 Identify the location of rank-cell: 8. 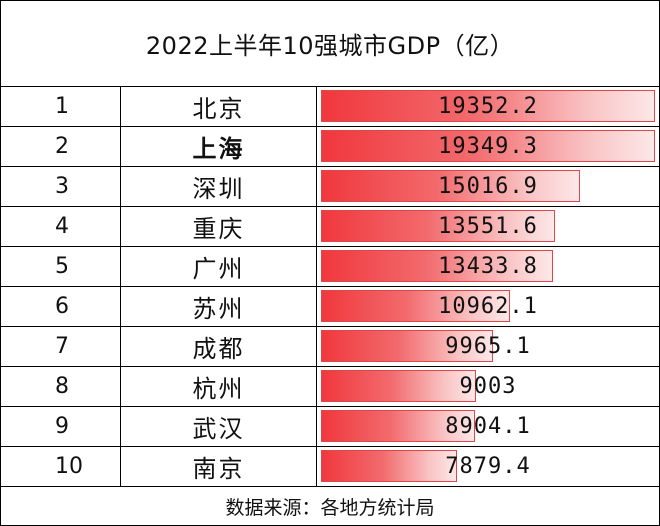
(61, 386).